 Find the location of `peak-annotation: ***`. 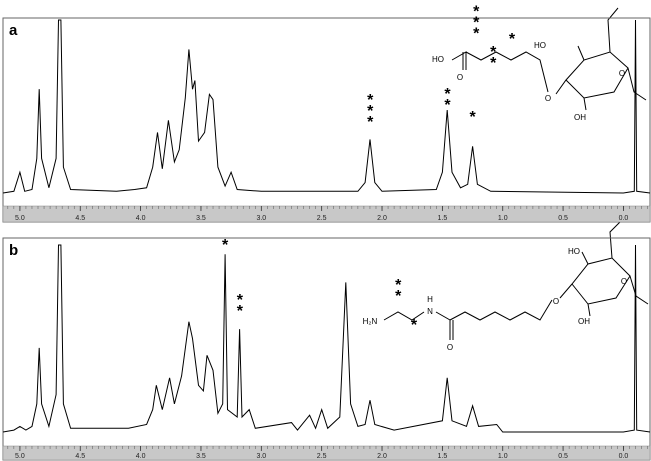

peak-annotation: *** is located at coordinates (370, 108).